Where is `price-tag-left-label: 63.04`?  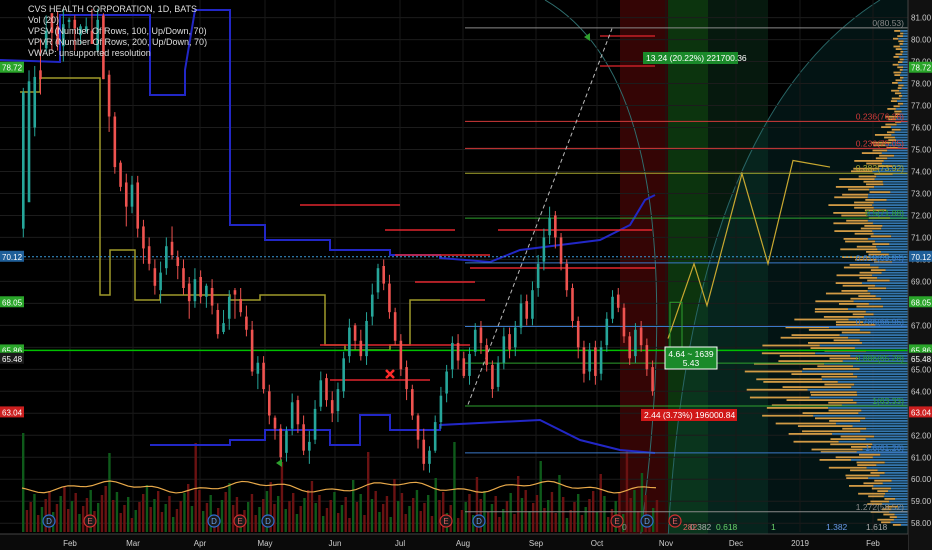 price-tag-left-label: 63.04 is located at coordinates (12, 412).